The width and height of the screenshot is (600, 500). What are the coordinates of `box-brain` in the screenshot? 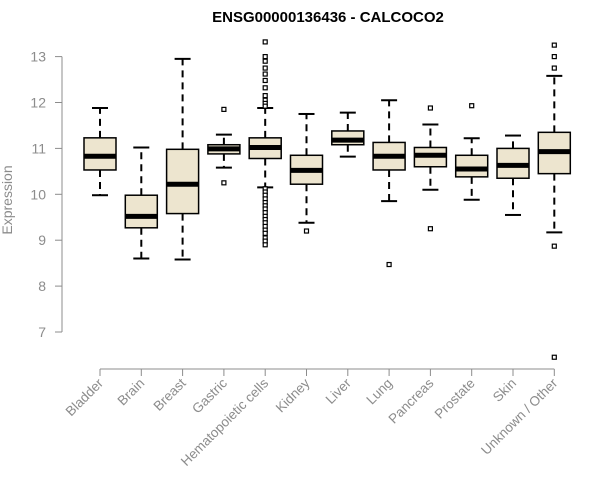 It's located at (141, 203).